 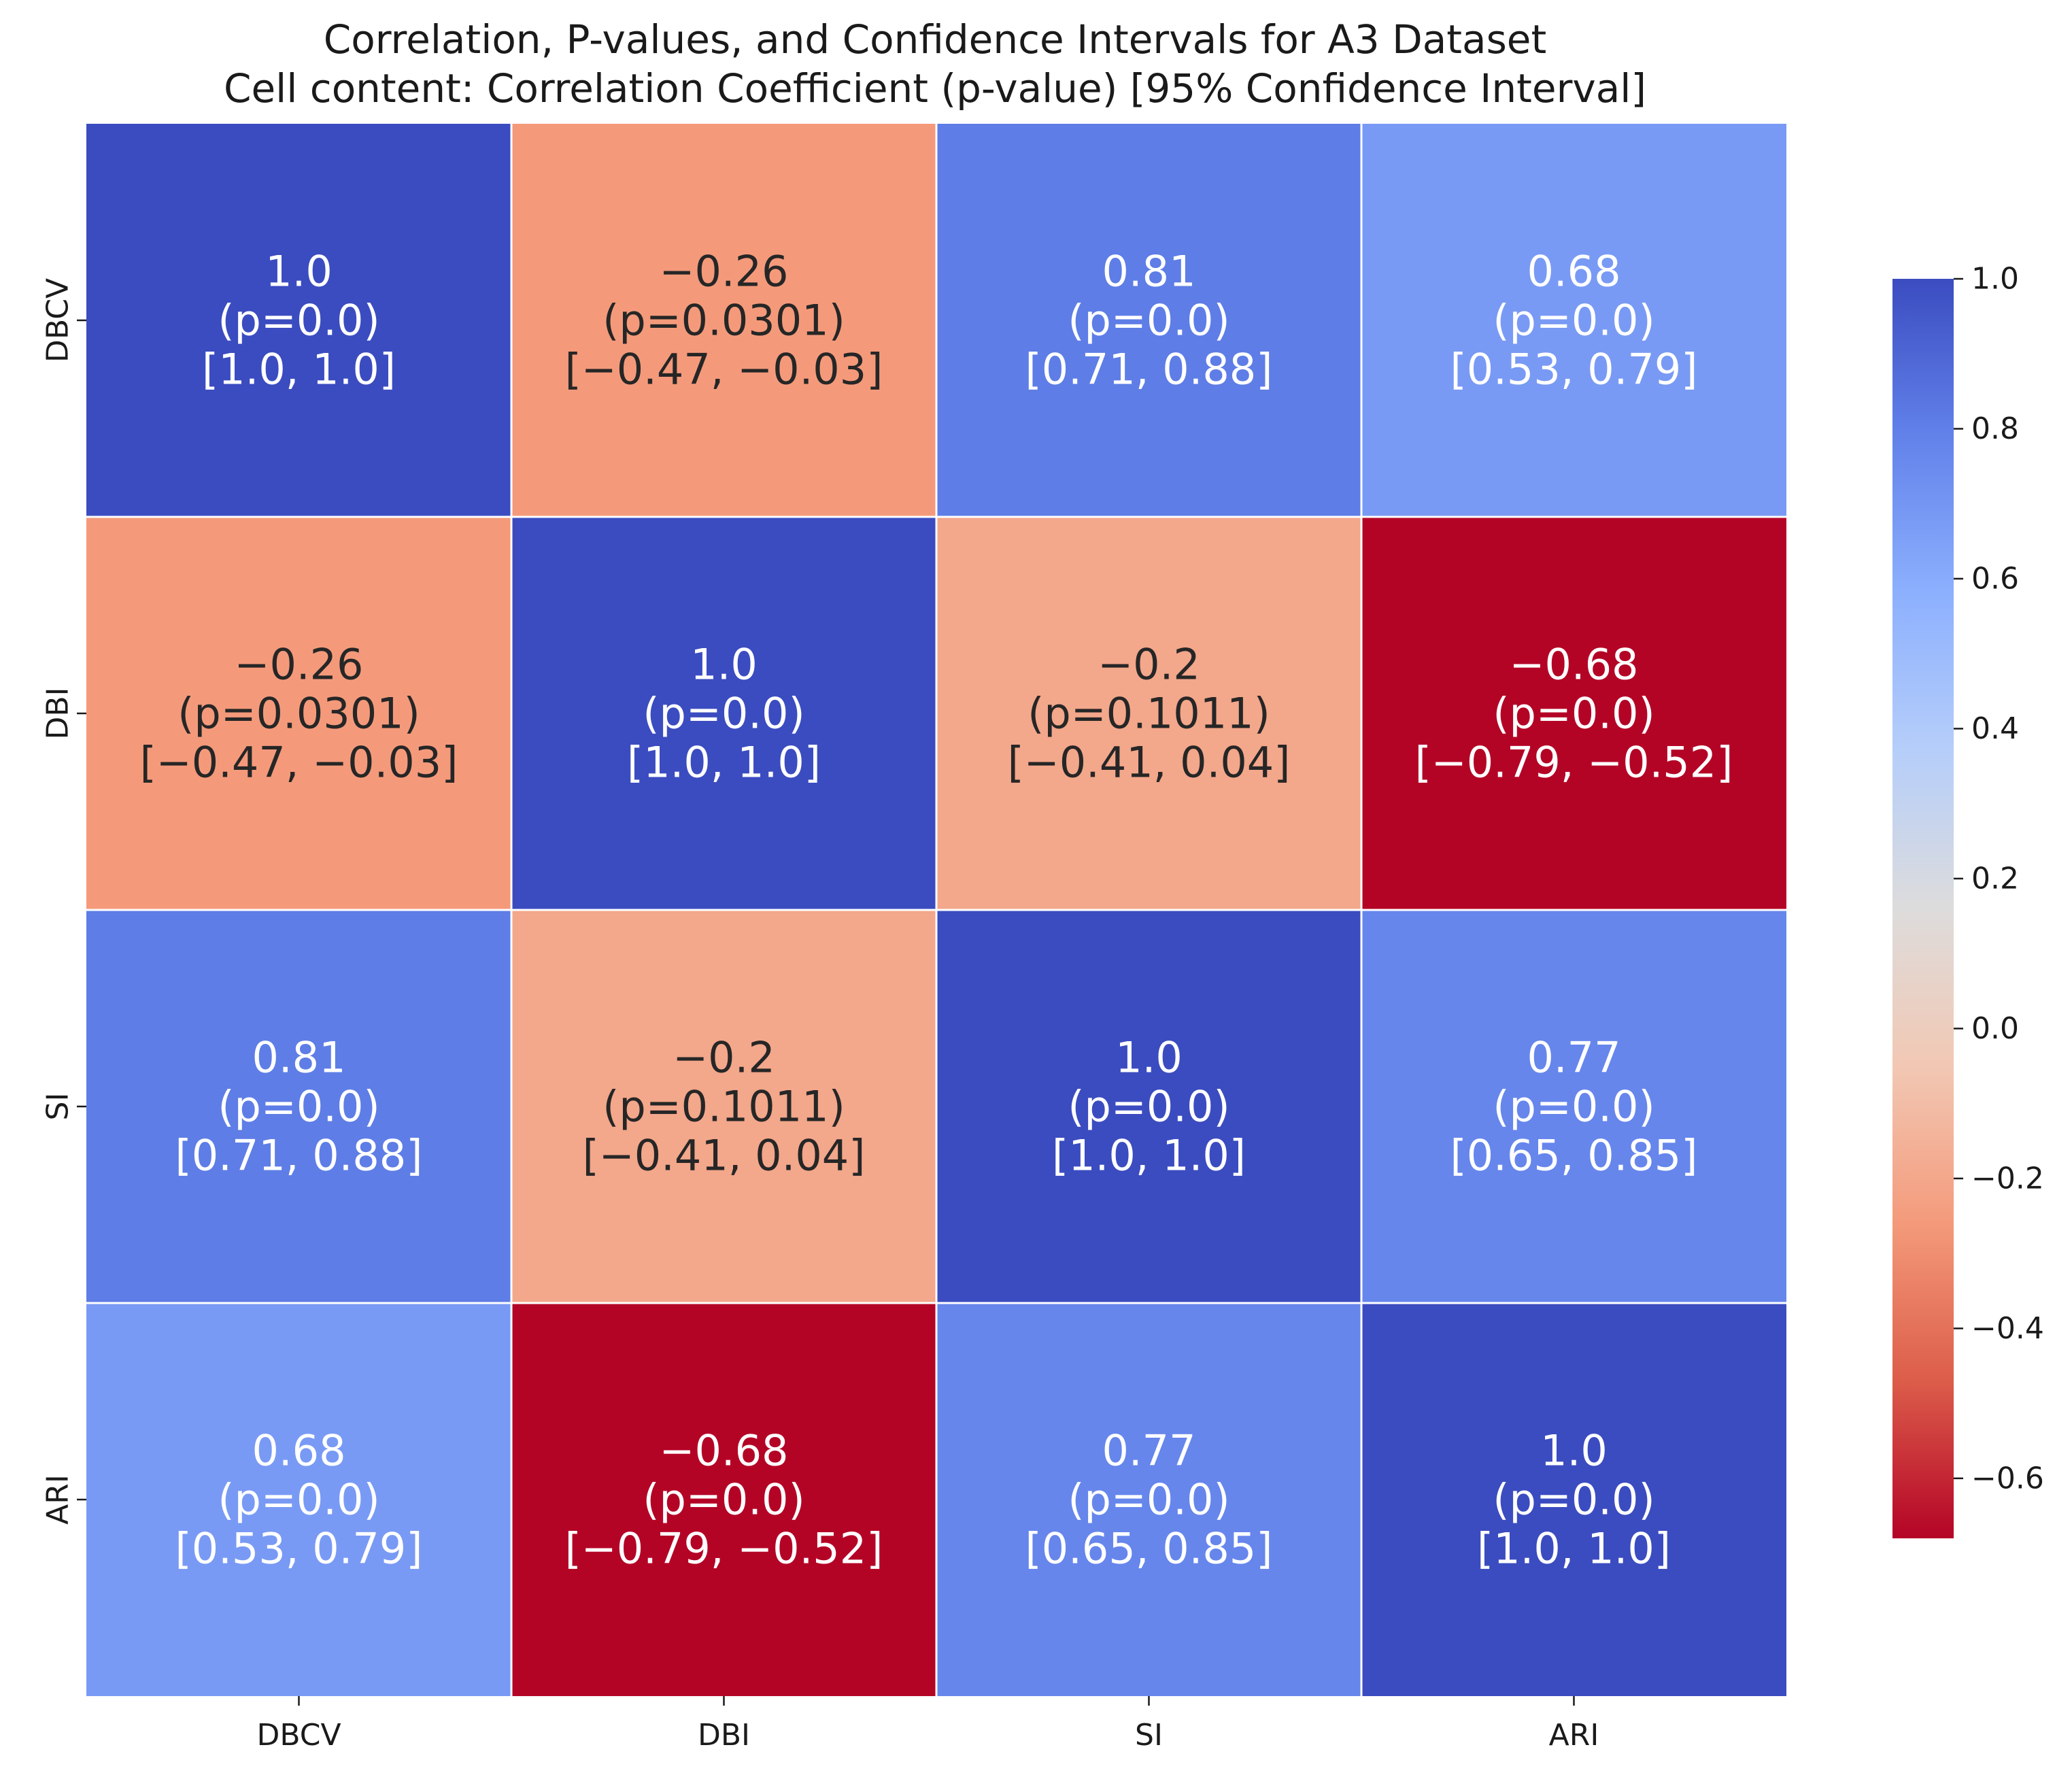 I want to click on colorbar-tick-label: −0.2, so click(x=2008, y=1178).